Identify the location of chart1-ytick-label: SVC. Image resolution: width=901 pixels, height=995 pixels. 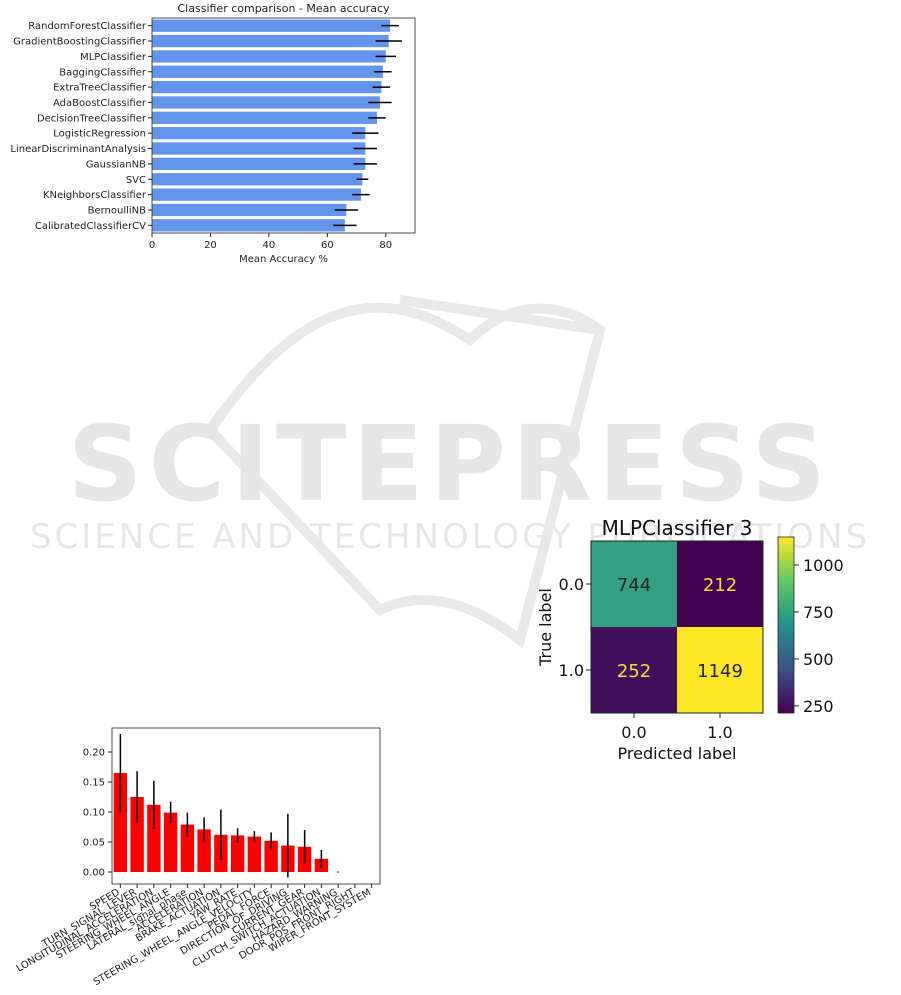
(136, 180).